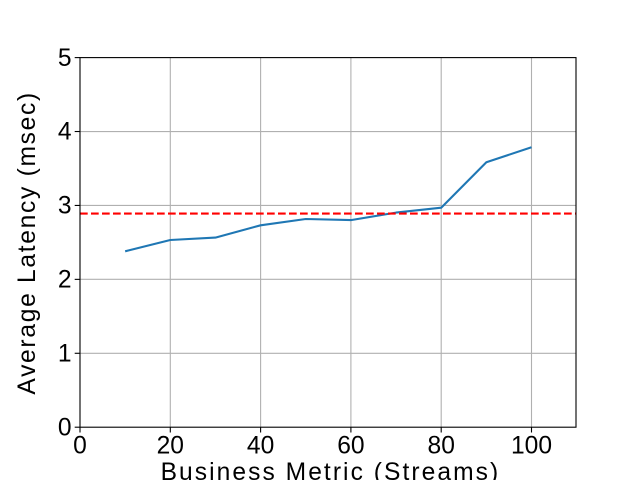  Describe the element at coordinates (531, 445) in the screenshot. I see `svg-text: 100` at that location.